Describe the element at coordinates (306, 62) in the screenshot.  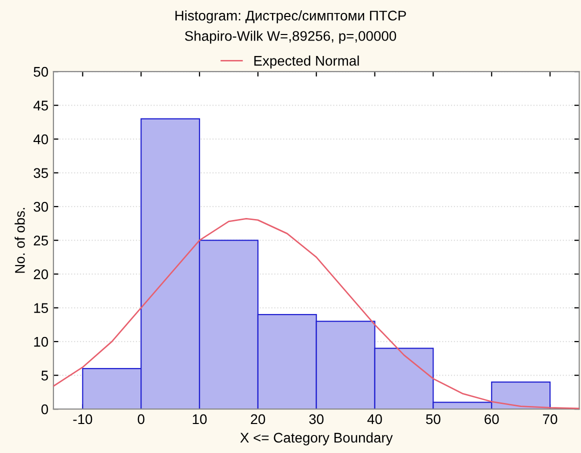
I see `legend-label: Expected Normal` at that location.